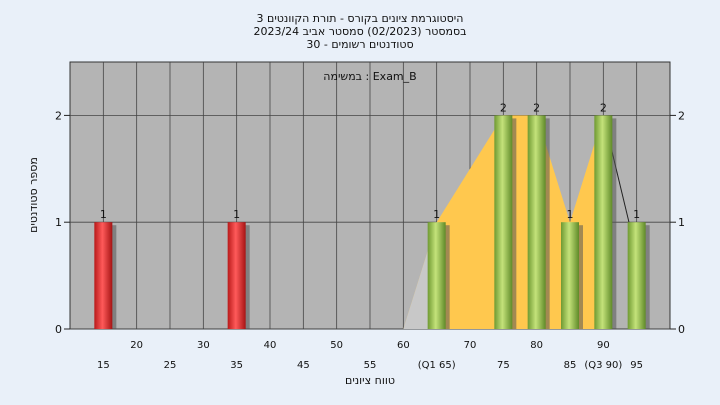  Describe the element at coordinates (270, 345) in the screenshot. I see `x-tick-label-upper: 40` at that location.